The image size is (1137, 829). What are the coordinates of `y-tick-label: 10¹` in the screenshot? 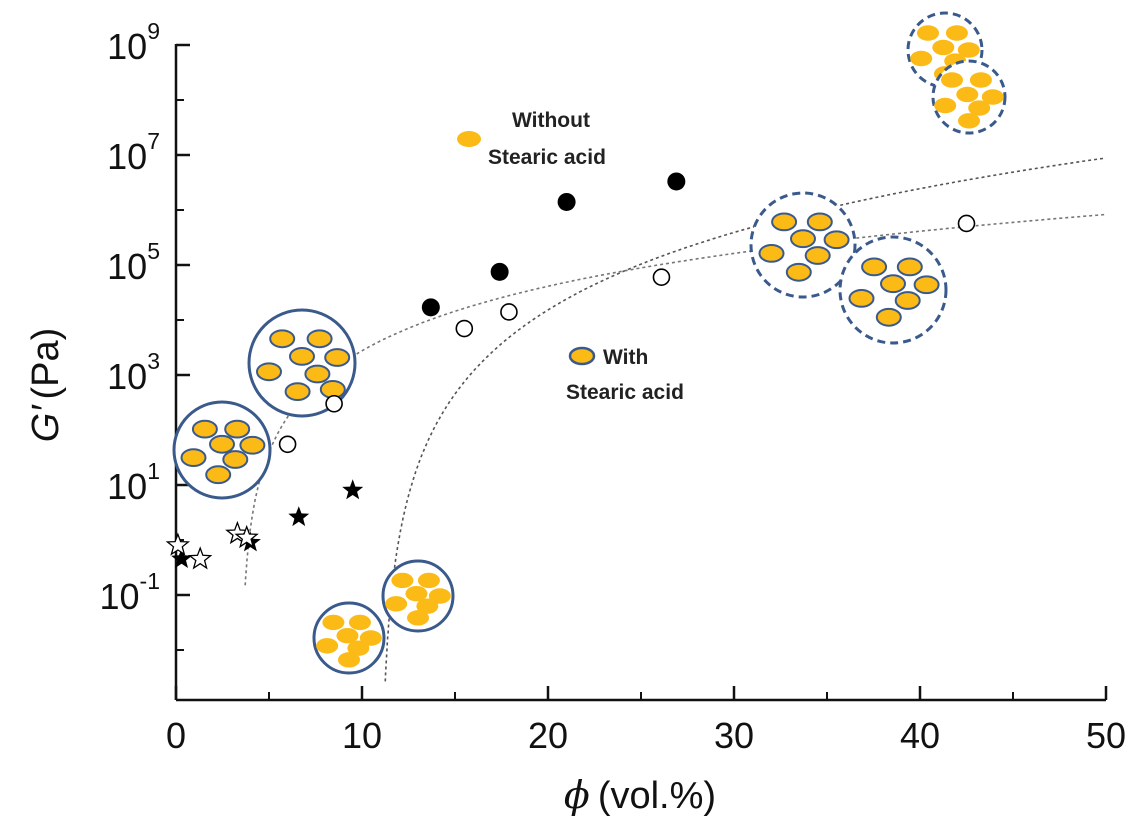 It's located at (133, 482).